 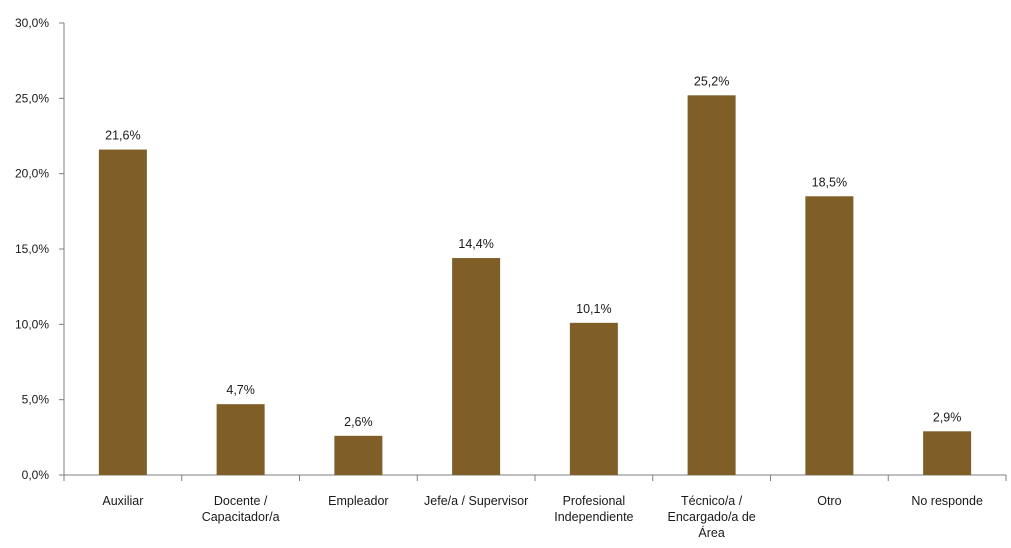 I want to click on category-label: Profesional Independiente, so click(x=593, y=509).